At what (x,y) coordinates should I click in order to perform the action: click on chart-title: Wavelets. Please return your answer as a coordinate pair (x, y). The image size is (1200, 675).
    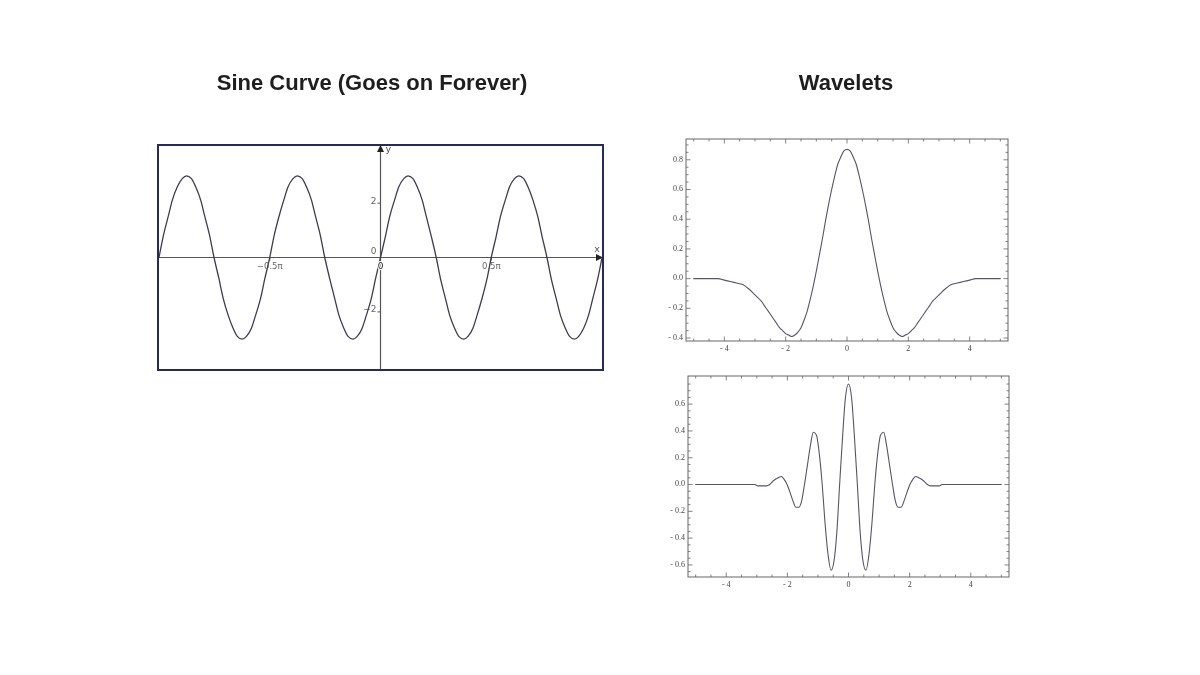
    Looking at the image, I should click on (846, 82).